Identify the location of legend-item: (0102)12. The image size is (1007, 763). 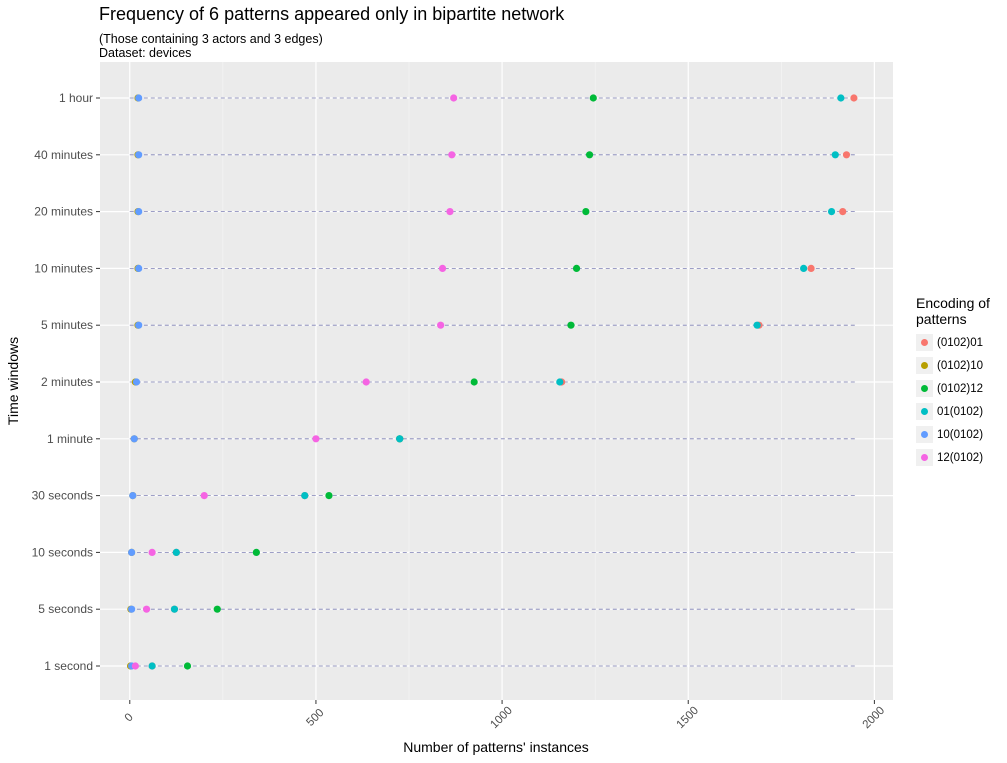
(961, 388).